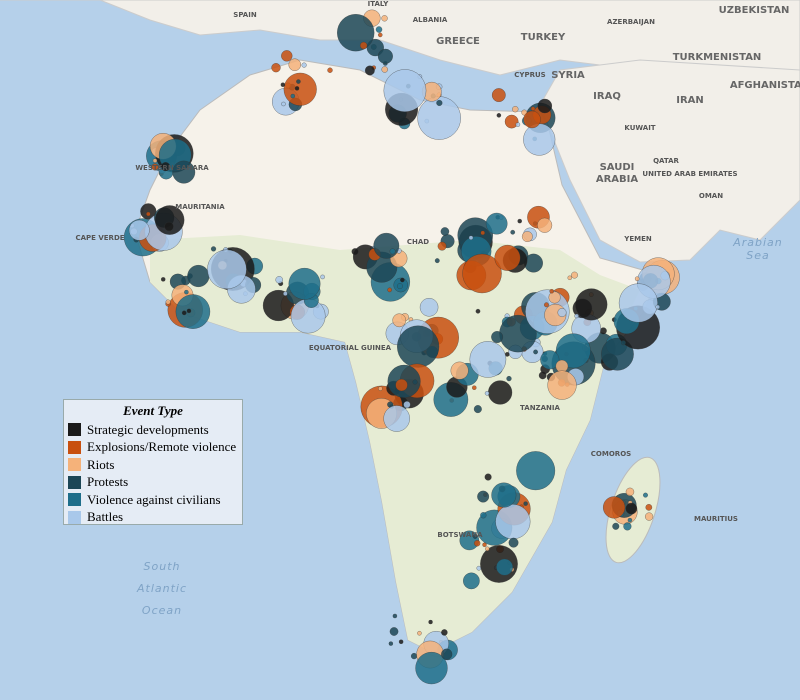  I want to click on legend-item: Explosions/Remote violence, so click(153, 448).